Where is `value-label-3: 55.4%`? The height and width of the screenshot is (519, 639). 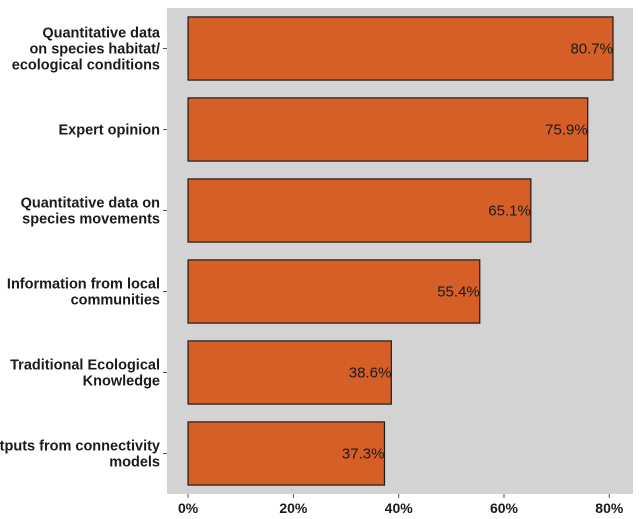 value-label-3: 55.4% is located at coordinates (458, 292).